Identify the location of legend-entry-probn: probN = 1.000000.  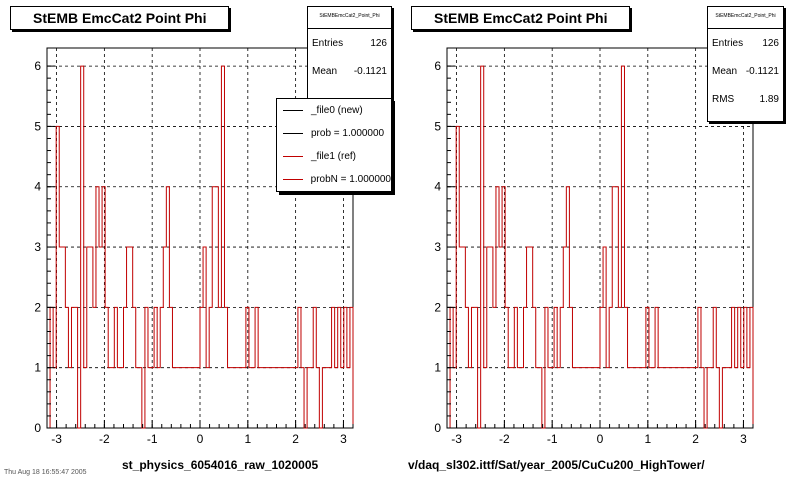
(334, 179).